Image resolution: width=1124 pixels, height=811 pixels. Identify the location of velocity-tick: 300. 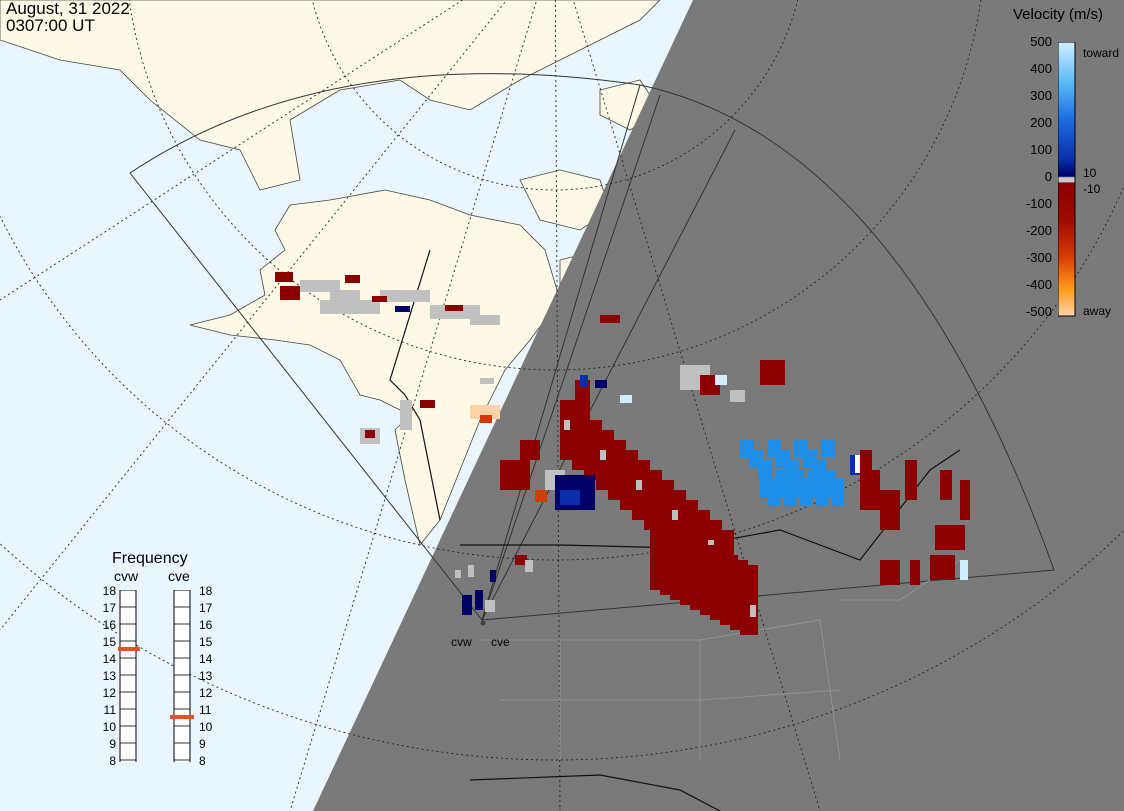
(1041, 95).